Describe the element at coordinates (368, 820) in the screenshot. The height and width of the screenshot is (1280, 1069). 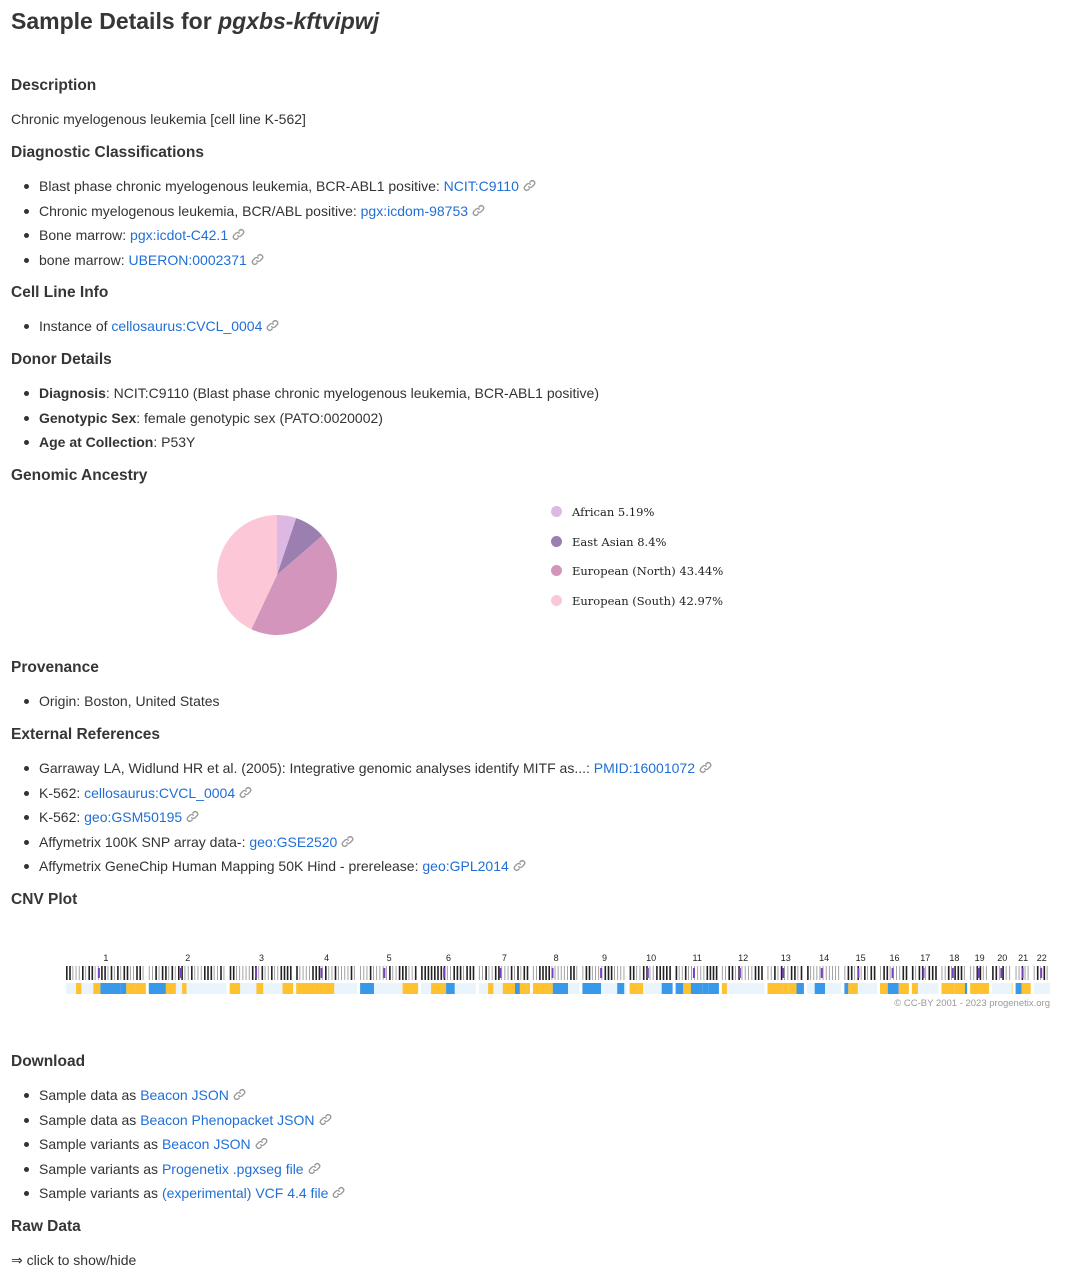
I see `list-item: K-562: geo:GSM50195` at that location.